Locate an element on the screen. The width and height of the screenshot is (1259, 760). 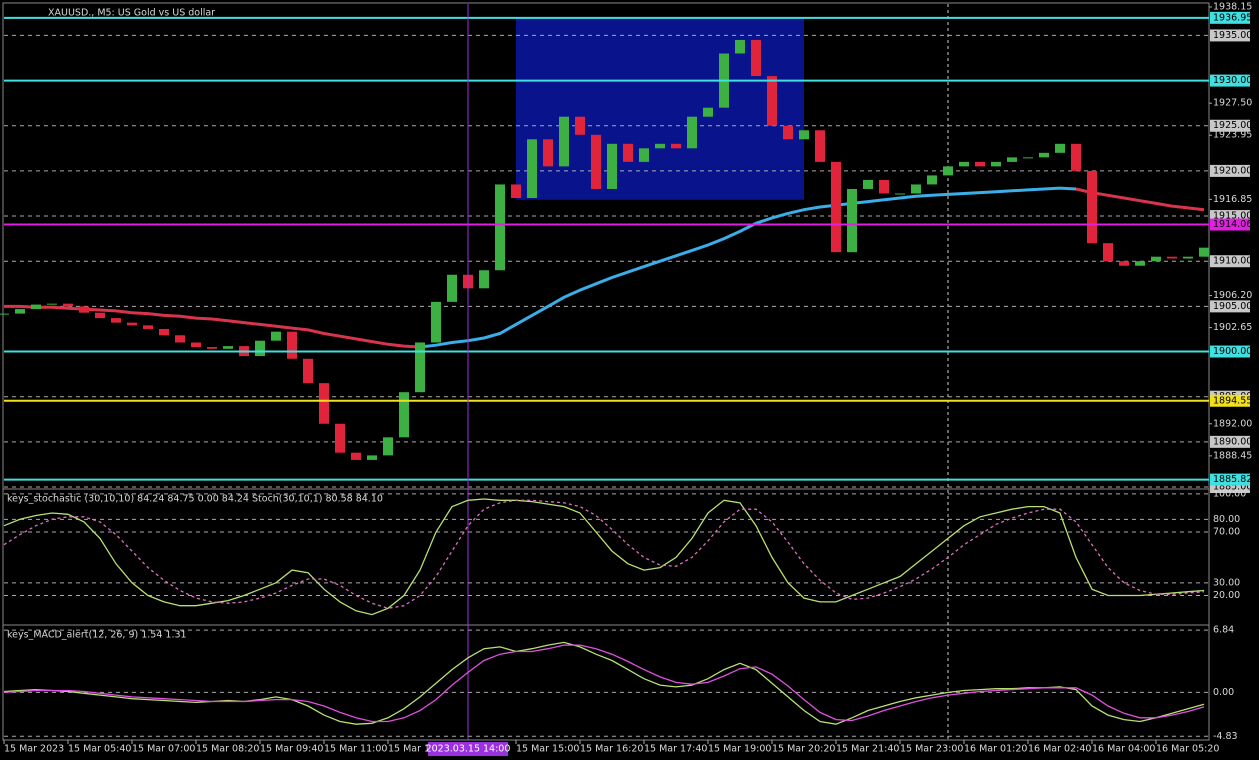
level-label: 1894.55 is located at coordinates (1232, 400).